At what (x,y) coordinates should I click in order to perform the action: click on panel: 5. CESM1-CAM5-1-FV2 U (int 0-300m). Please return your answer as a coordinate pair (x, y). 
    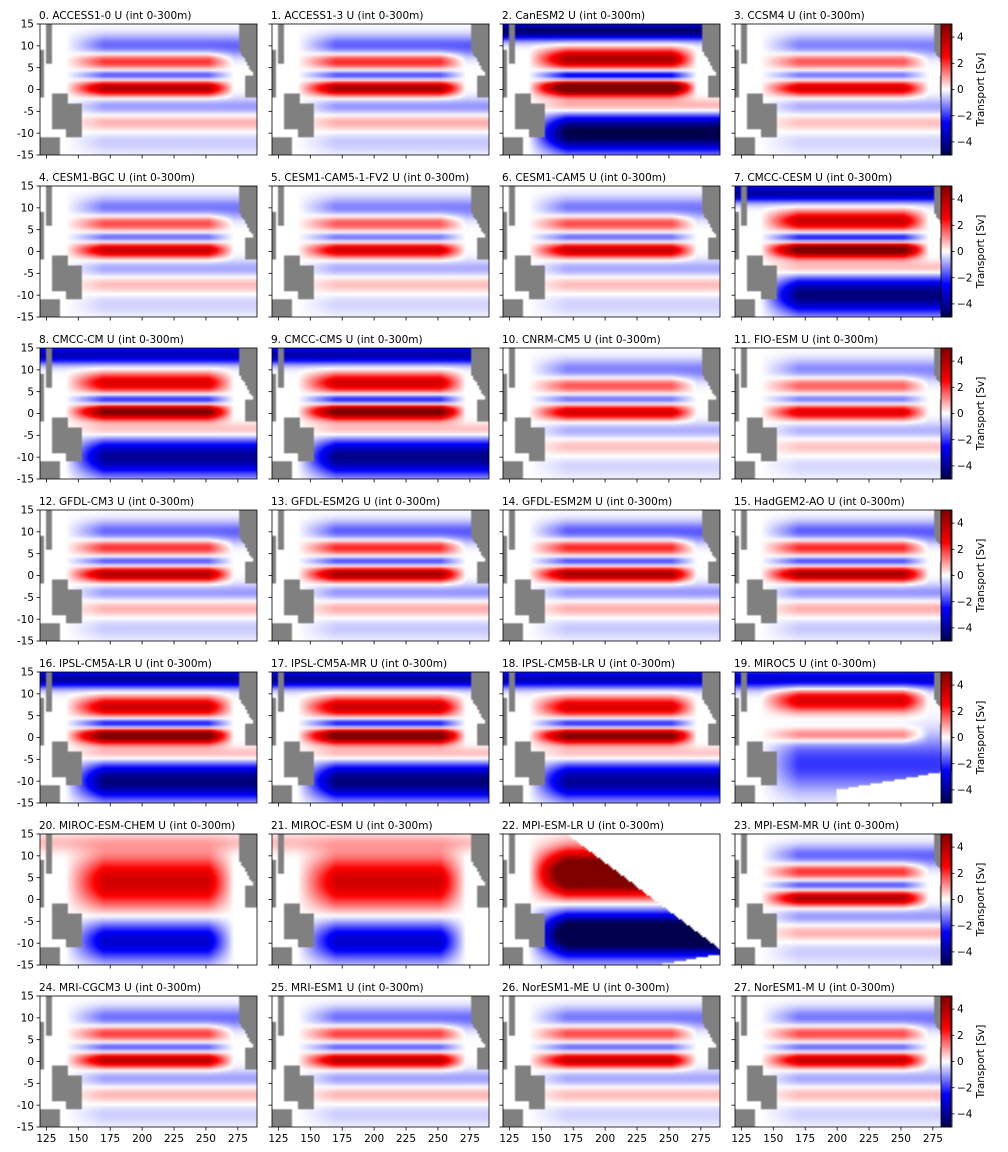
    Looking at the image, I should click on (379, 246).